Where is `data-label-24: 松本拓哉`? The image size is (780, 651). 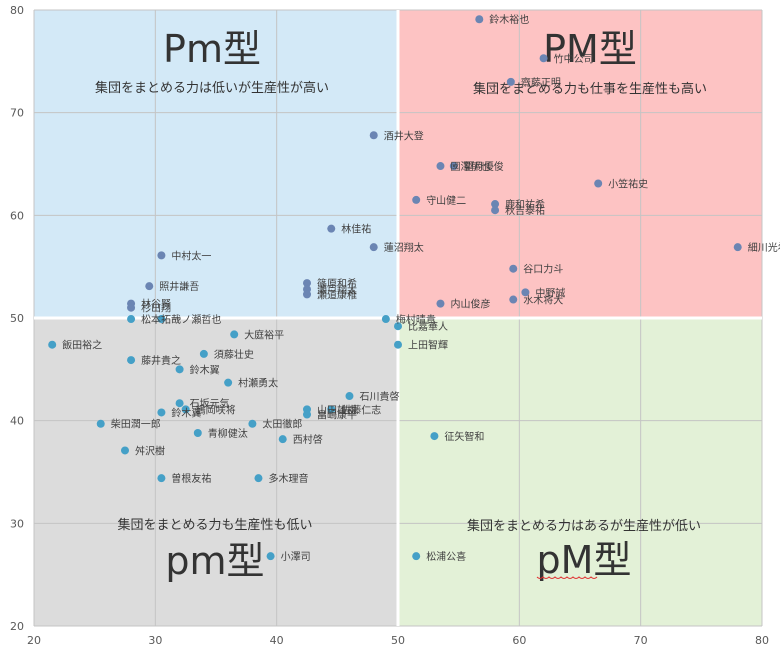
data-label-24: 松本拓哉 is located at coordinates (161, 319).